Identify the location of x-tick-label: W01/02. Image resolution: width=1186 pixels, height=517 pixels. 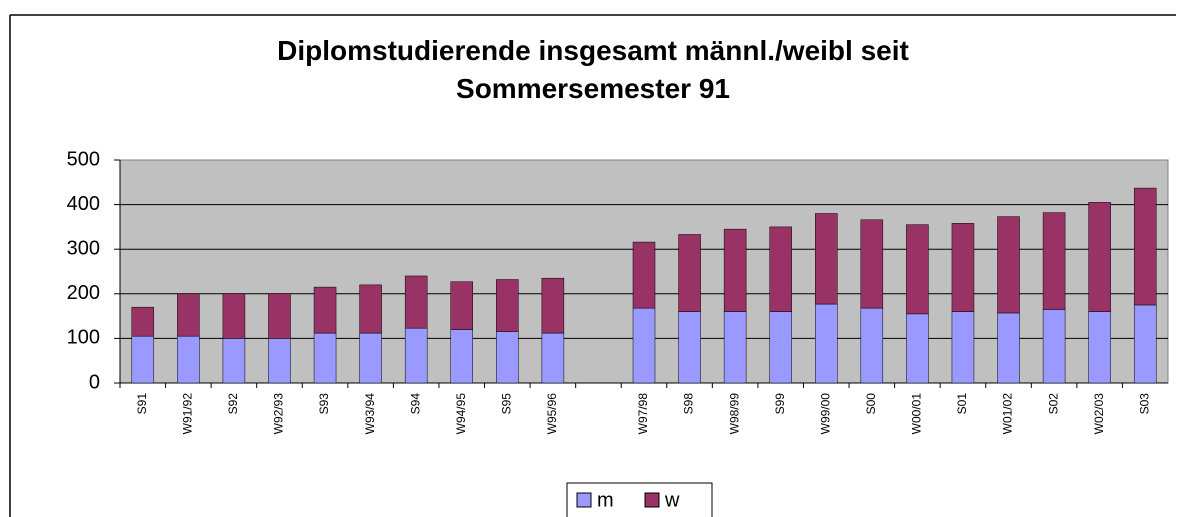
(1008, 414).